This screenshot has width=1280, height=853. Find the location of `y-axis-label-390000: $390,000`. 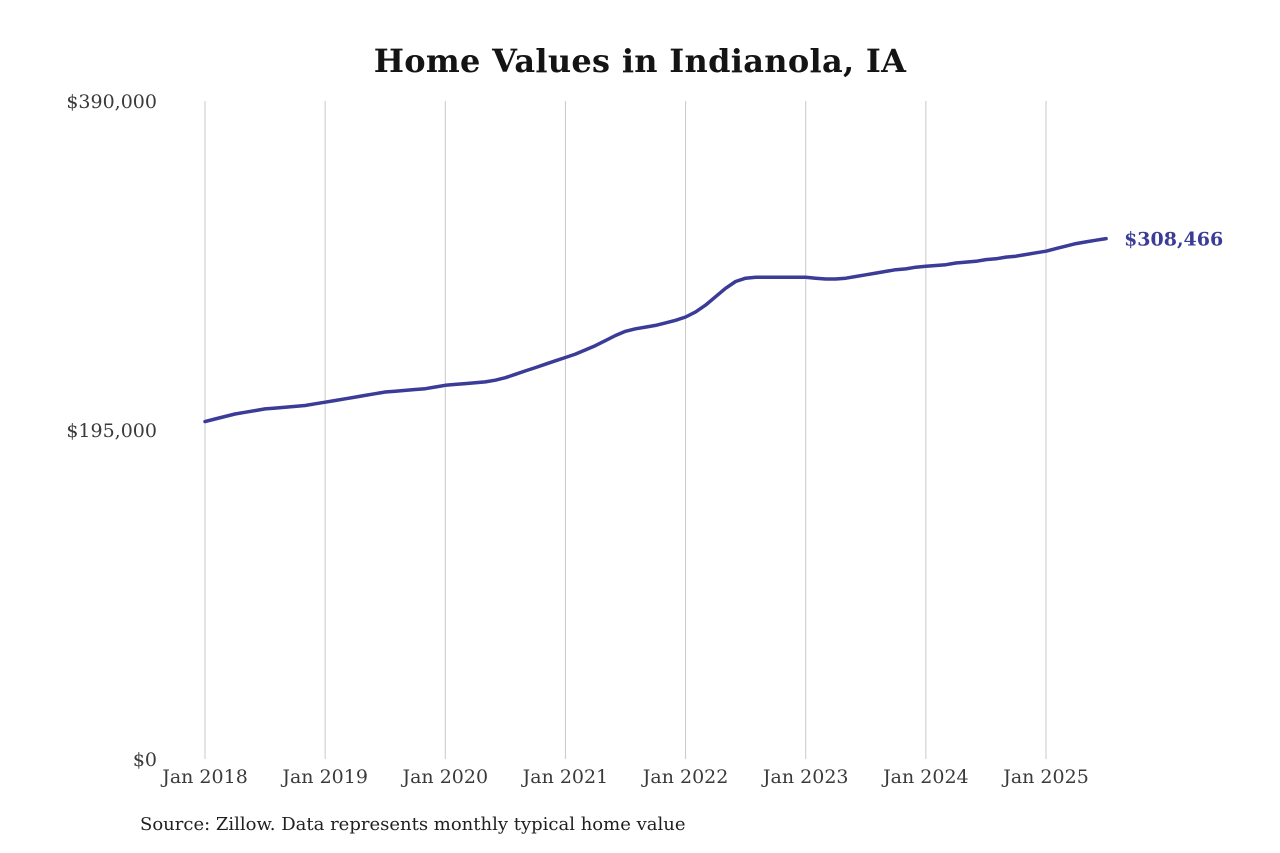

y-axis-label-390000: $390,000 is located at coordinates (111, 102).